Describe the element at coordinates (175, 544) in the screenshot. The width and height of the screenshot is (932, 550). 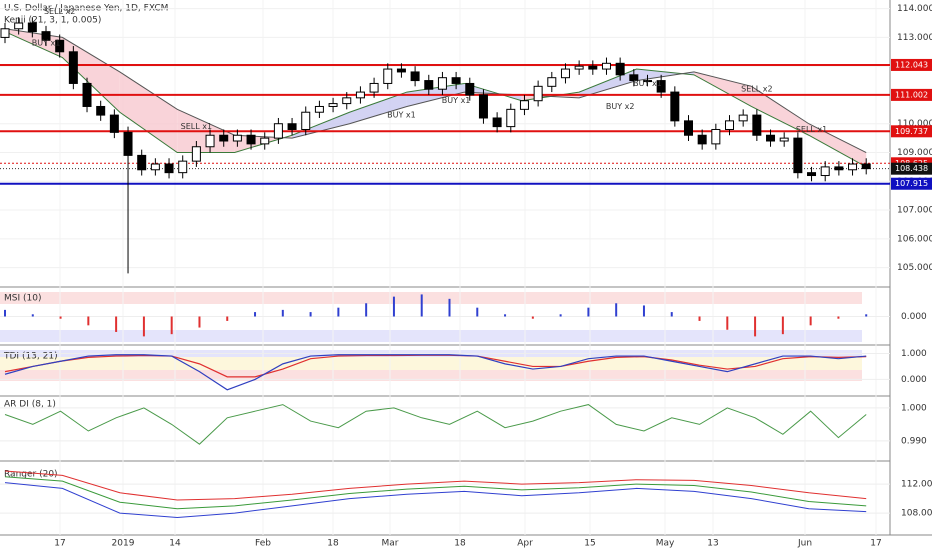
I see `x-tick-label: 14` at that location.